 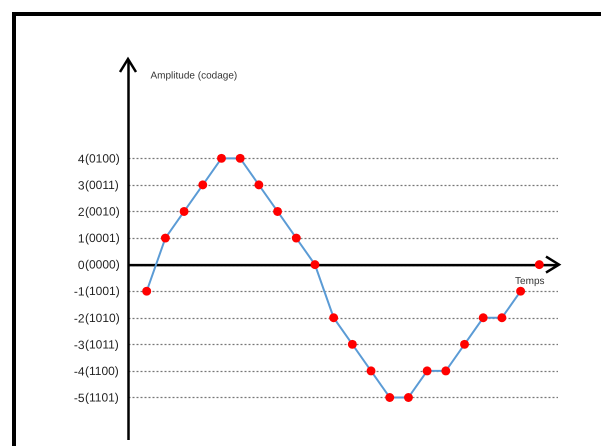 I want to click on y-tick-label: -3, so click(x=79, y=345).